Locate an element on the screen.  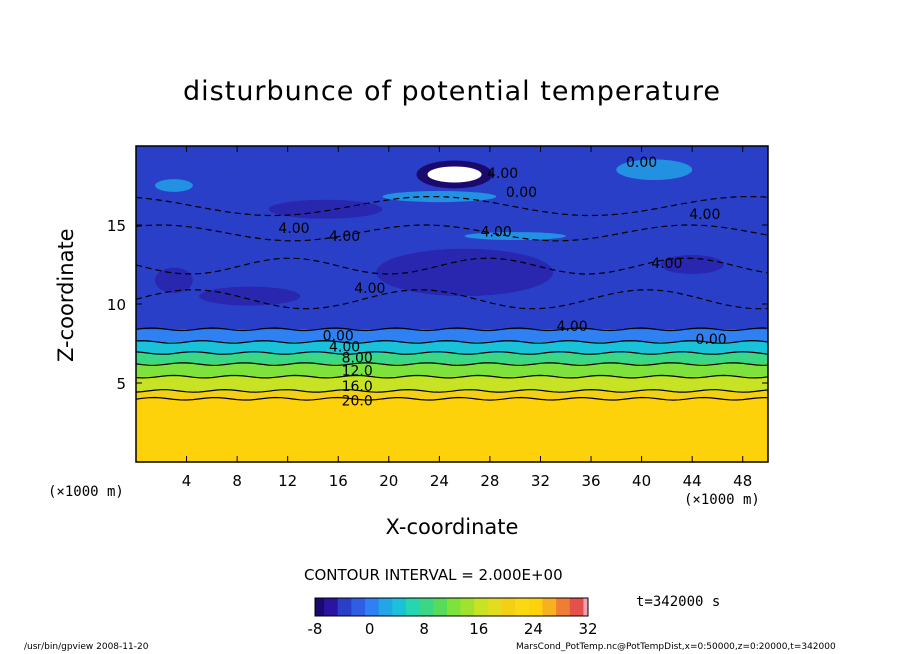
colorbar-tick-label-0: -8 is located at coordinates (315, 629).